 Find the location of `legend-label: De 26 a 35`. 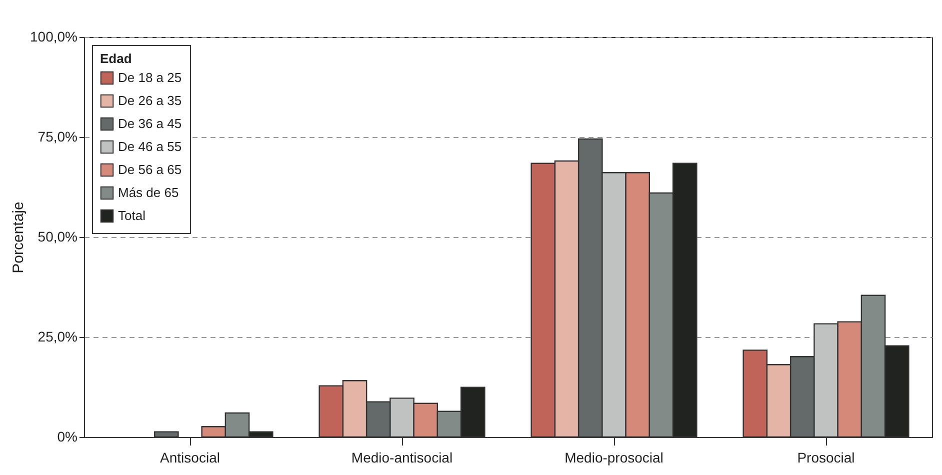

legend-label: De 26 a 35 is located at coordinates (150, 100).